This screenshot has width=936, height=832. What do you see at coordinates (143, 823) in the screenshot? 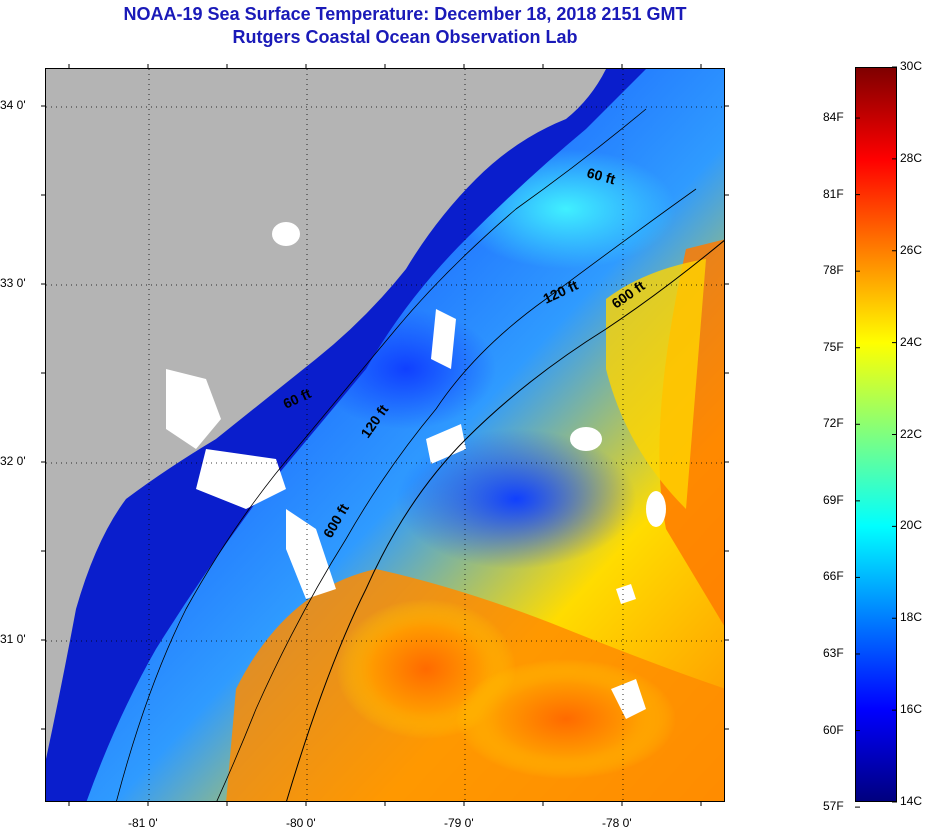
I see `longitude-tick-label: -81 0'` at bounding box center [143, 823].